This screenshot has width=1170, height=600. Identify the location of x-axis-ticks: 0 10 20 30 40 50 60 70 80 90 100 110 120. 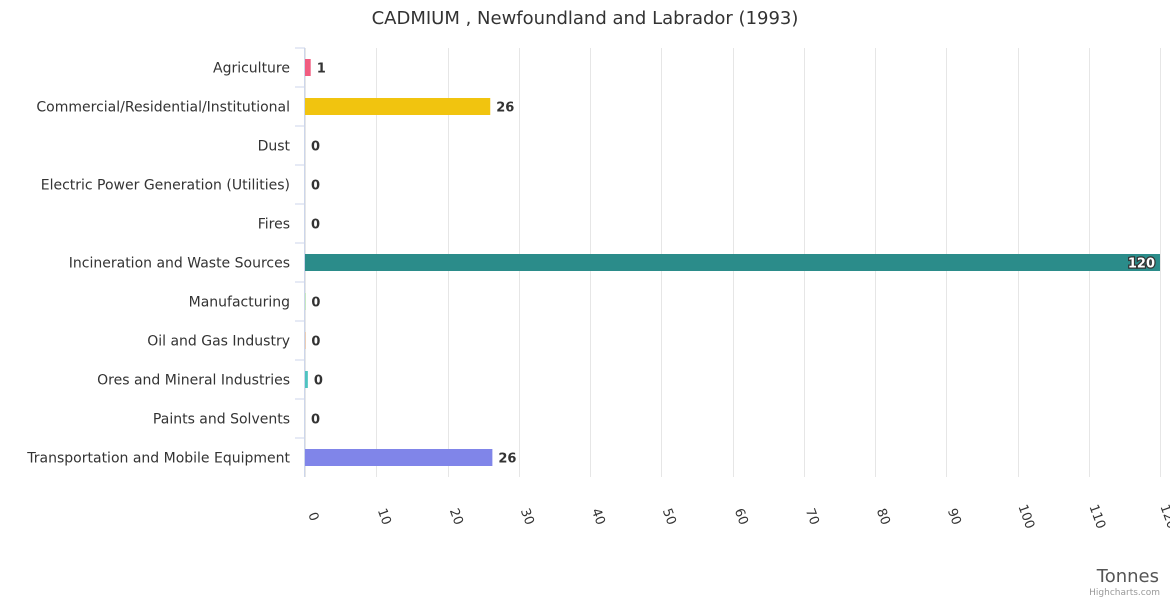
(737, 517).